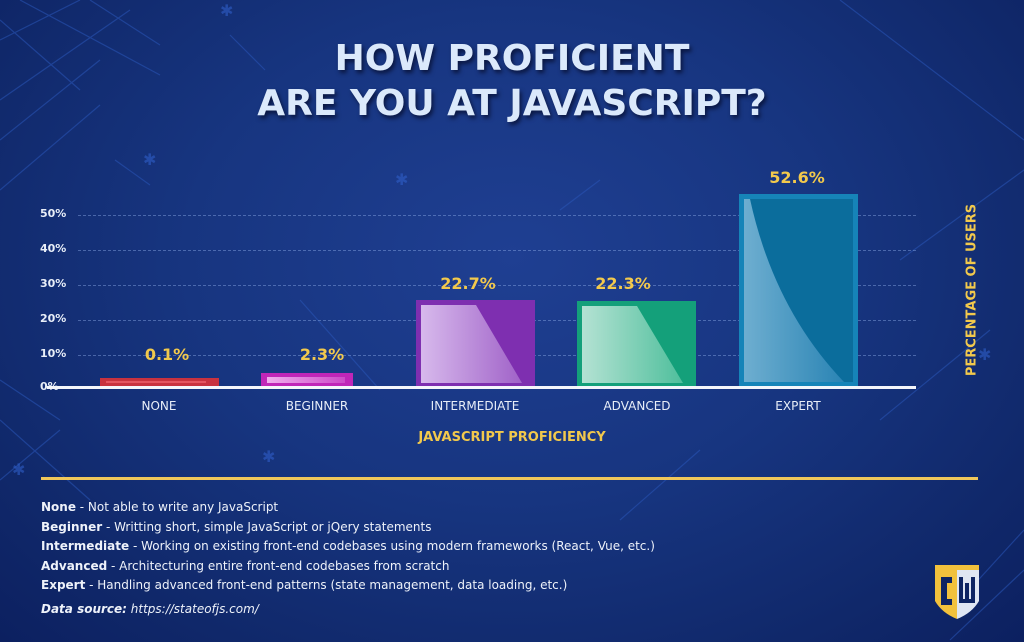 The width and height of the screenshot is (1024, 642). What do you see at coordinates (512, 81) in the screenshot?
I see `chart-title: HOW PROFICIENT ARE YOU AT JAVASCRIPT?` at bounding box center [512, 81].